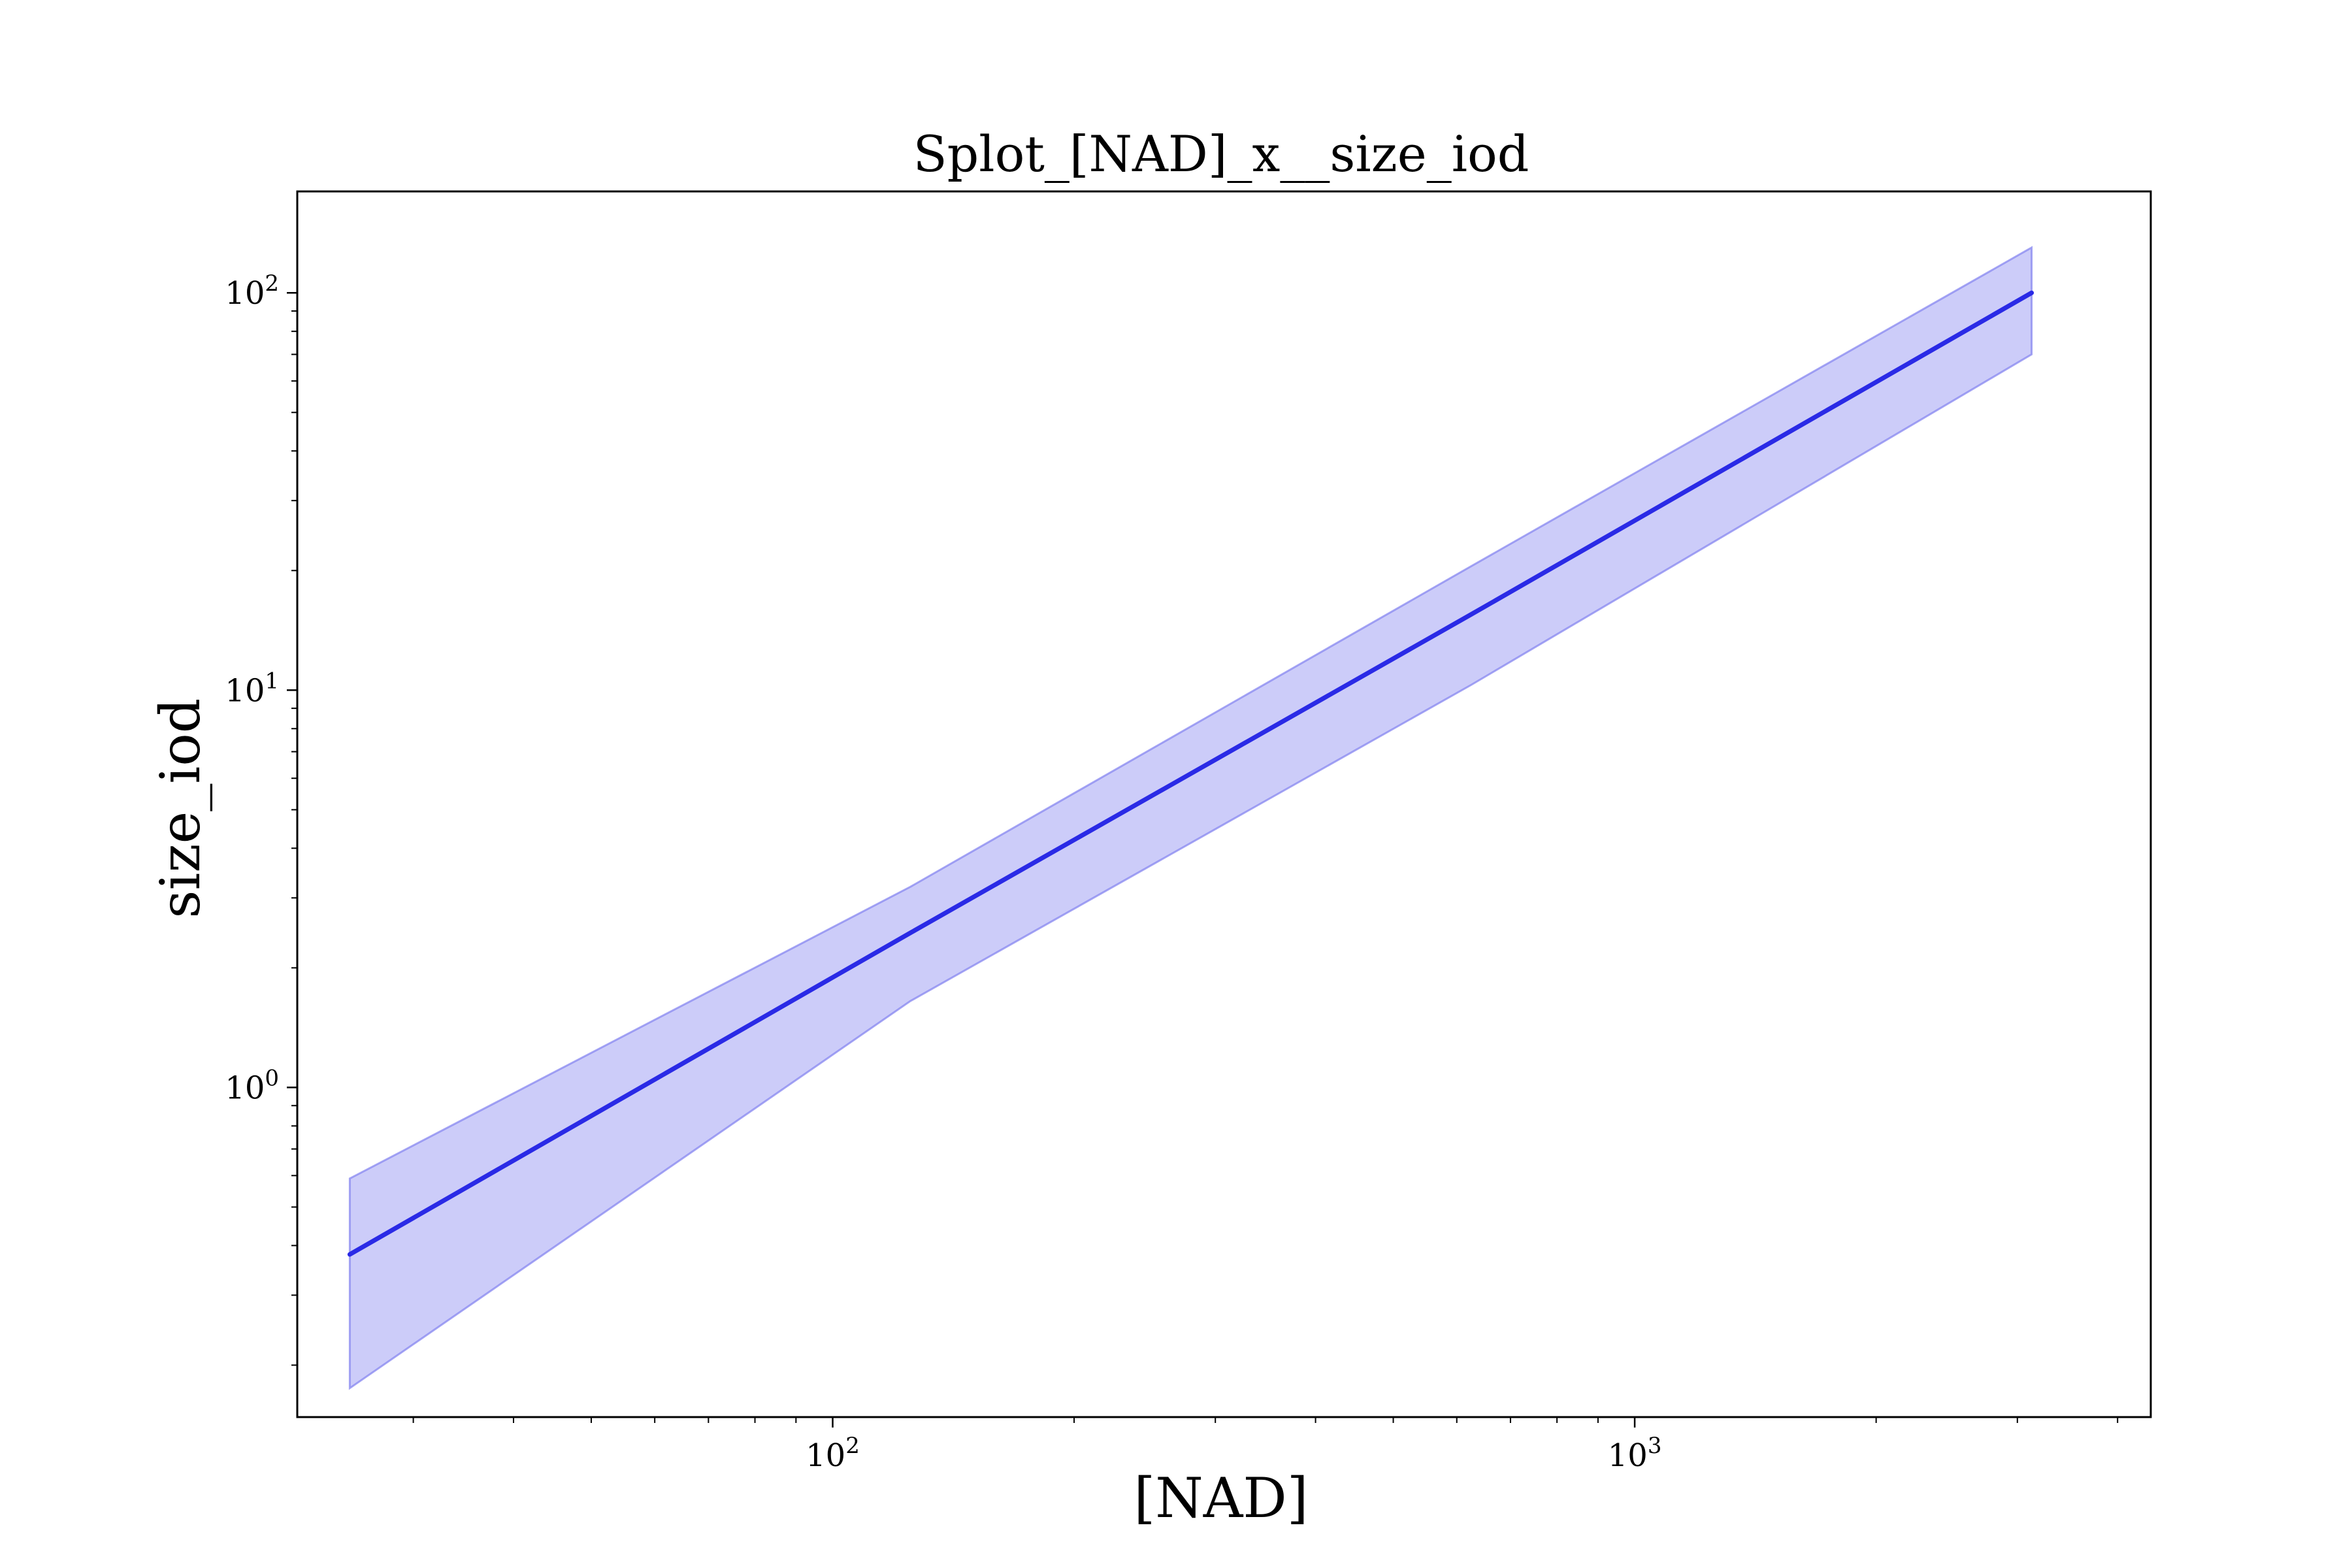 This screenshot has width=2352, height=1568. Describe the element at coordinates (1635, 1453) in the screenshot. I see `x-tick-label: 10³` at that location.